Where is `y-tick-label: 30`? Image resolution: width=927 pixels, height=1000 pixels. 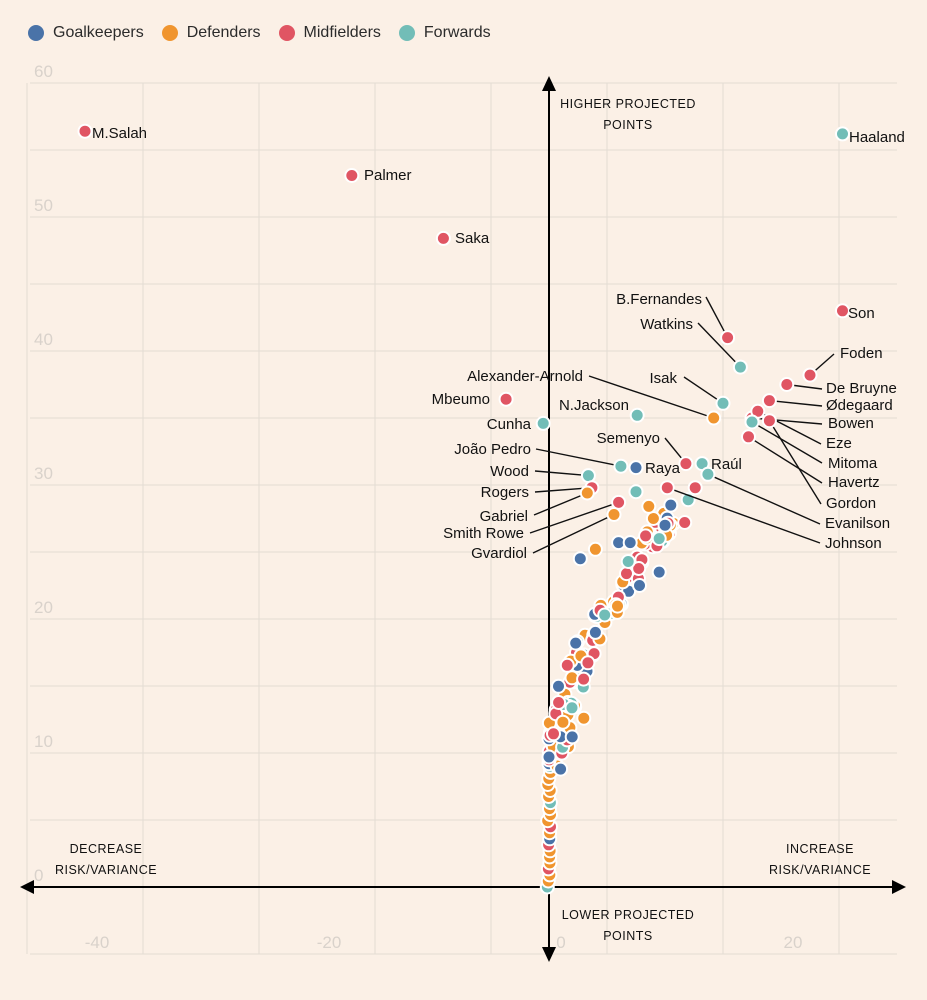 y-tick-label: 30 is located at coordinates (43, 473).